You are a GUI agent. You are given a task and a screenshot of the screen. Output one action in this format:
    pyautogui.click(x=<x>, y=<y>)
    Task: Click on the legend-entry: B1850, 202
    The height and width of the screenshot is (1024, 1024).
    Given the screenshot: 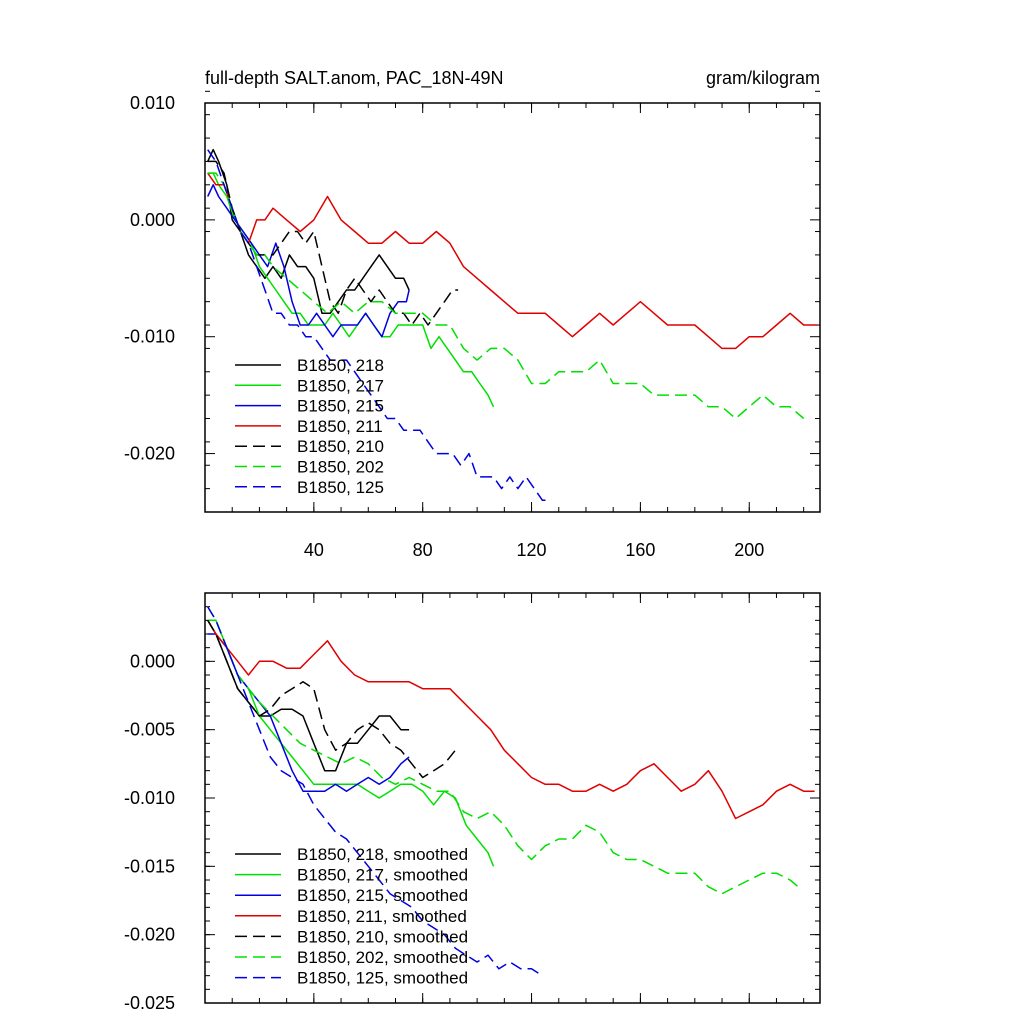 What is the action you would take?
    pyautogui.click(x=340, y=467)
    